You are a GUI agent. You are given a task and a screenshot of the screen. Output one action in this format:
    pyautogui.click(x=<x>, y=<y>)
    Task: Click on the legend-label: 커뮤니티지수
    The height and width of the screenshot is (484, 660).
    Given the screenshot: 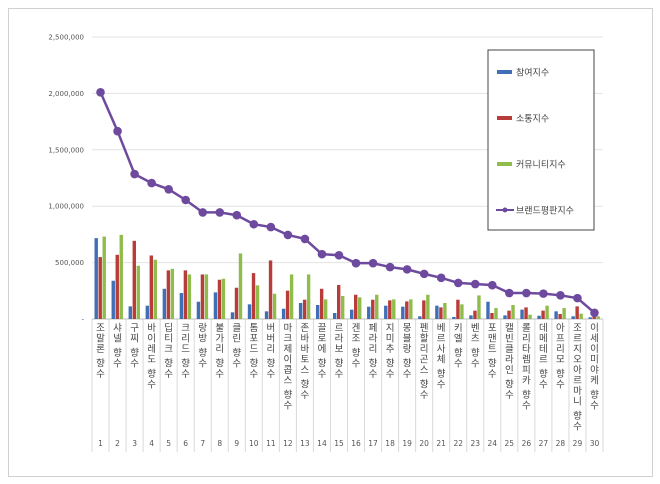 What is the action you would take?
    pyautogui.click(x=541, y=165)
    